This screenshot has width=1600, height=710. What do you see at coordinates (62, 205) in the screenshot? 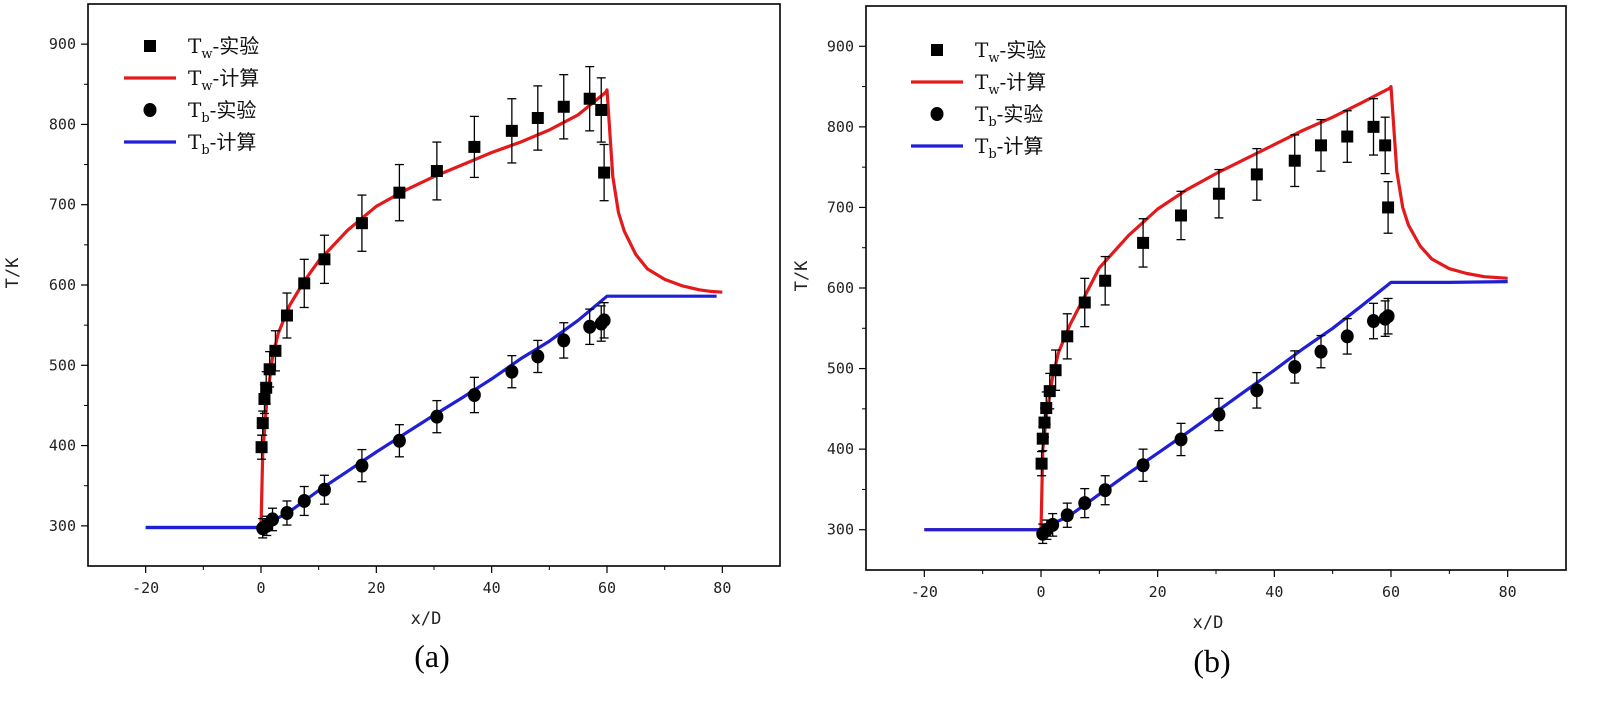
I see `y-tick-label: 700` at bounding box center [62, 205].